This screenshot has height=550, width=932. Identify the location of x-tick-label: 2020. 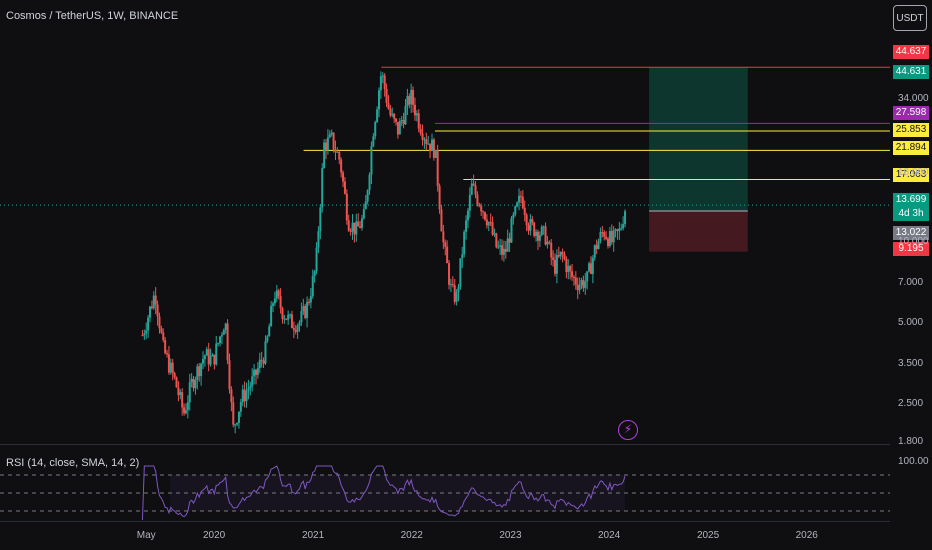
(214, 535).